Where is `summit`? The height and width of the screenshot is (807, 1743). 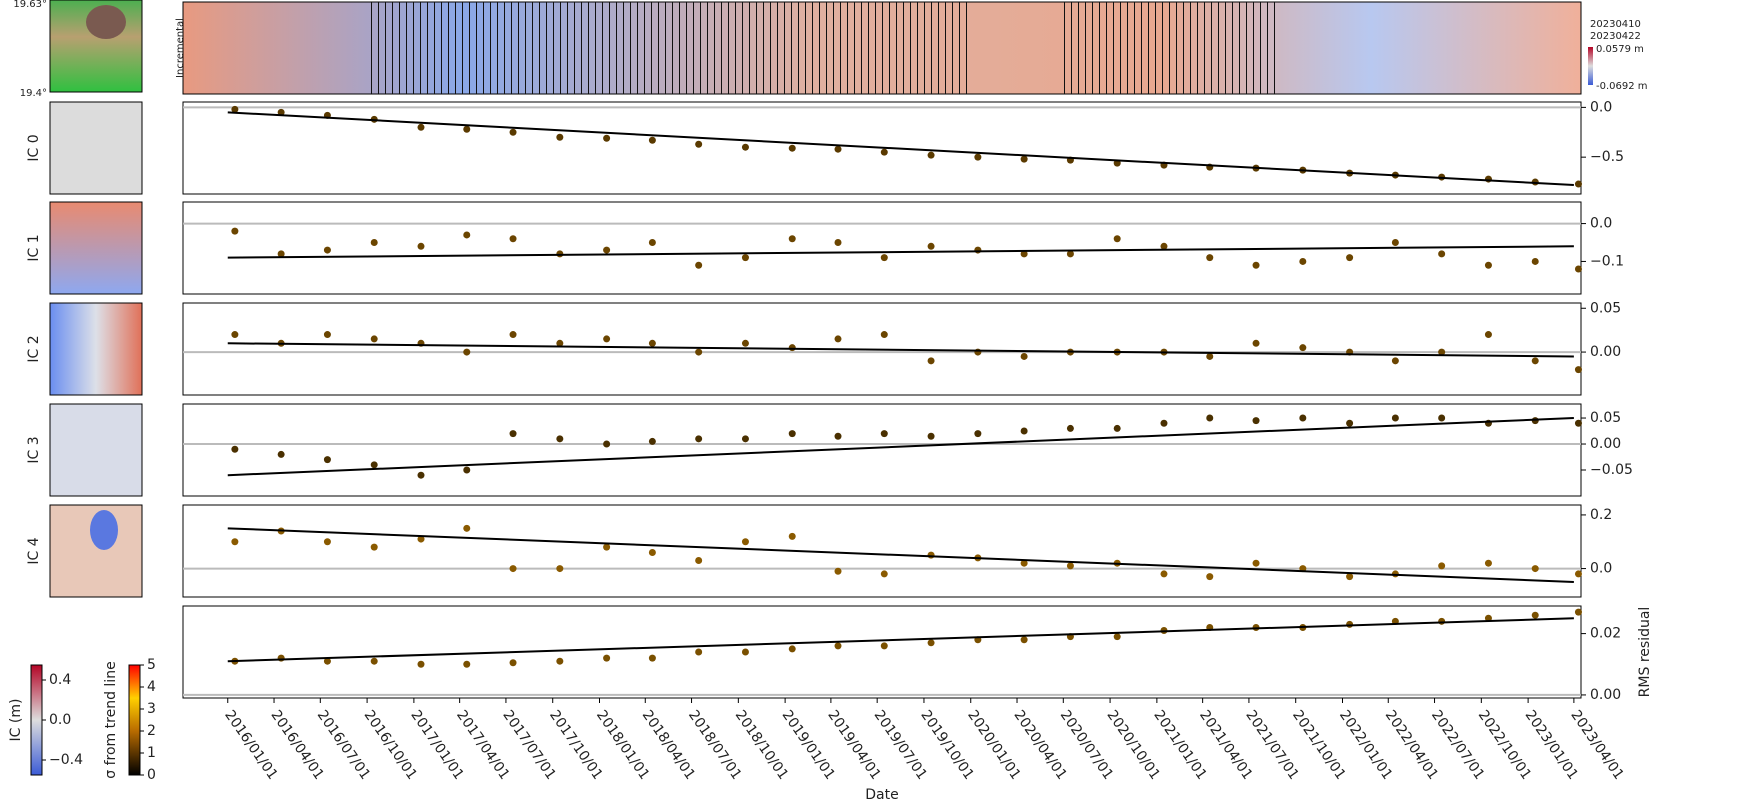 summit is located at coordinates (106, 22).